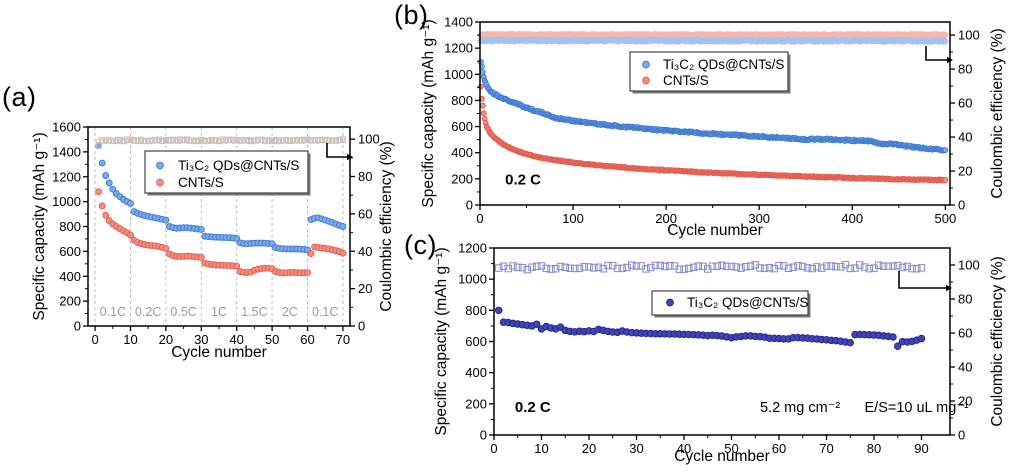  What do you see at coordinates (411, 15) in the screenshot?
I see `panel-b-label: (b)` at bounding box center [411, 15].